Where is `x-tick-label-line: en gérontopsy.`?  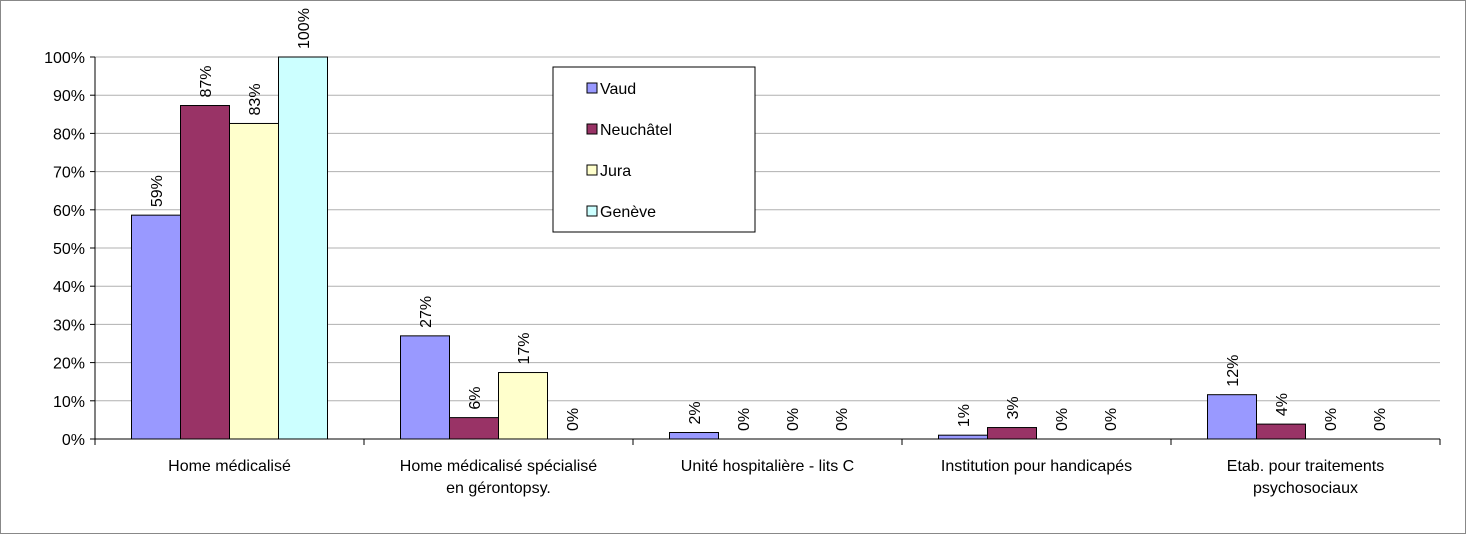
x-tick-label-line: en gérontopsy. is located at coordinates (498, 488).